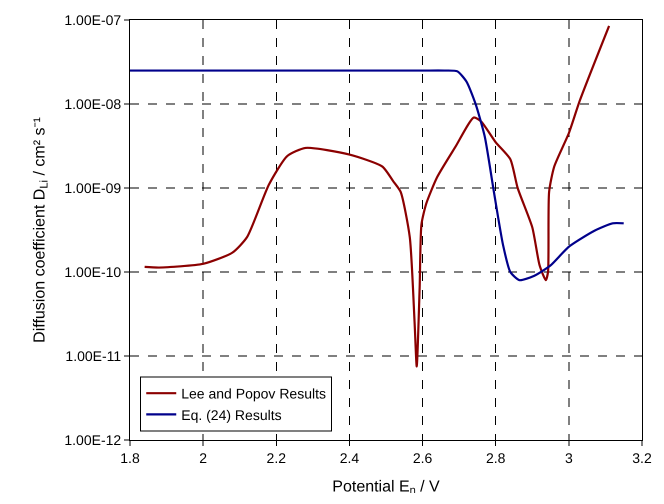 Image resolution: width=664 pixels, height=504 pixels. I want to click on y-tick-label: 1.00E-12, so click(93, 440).